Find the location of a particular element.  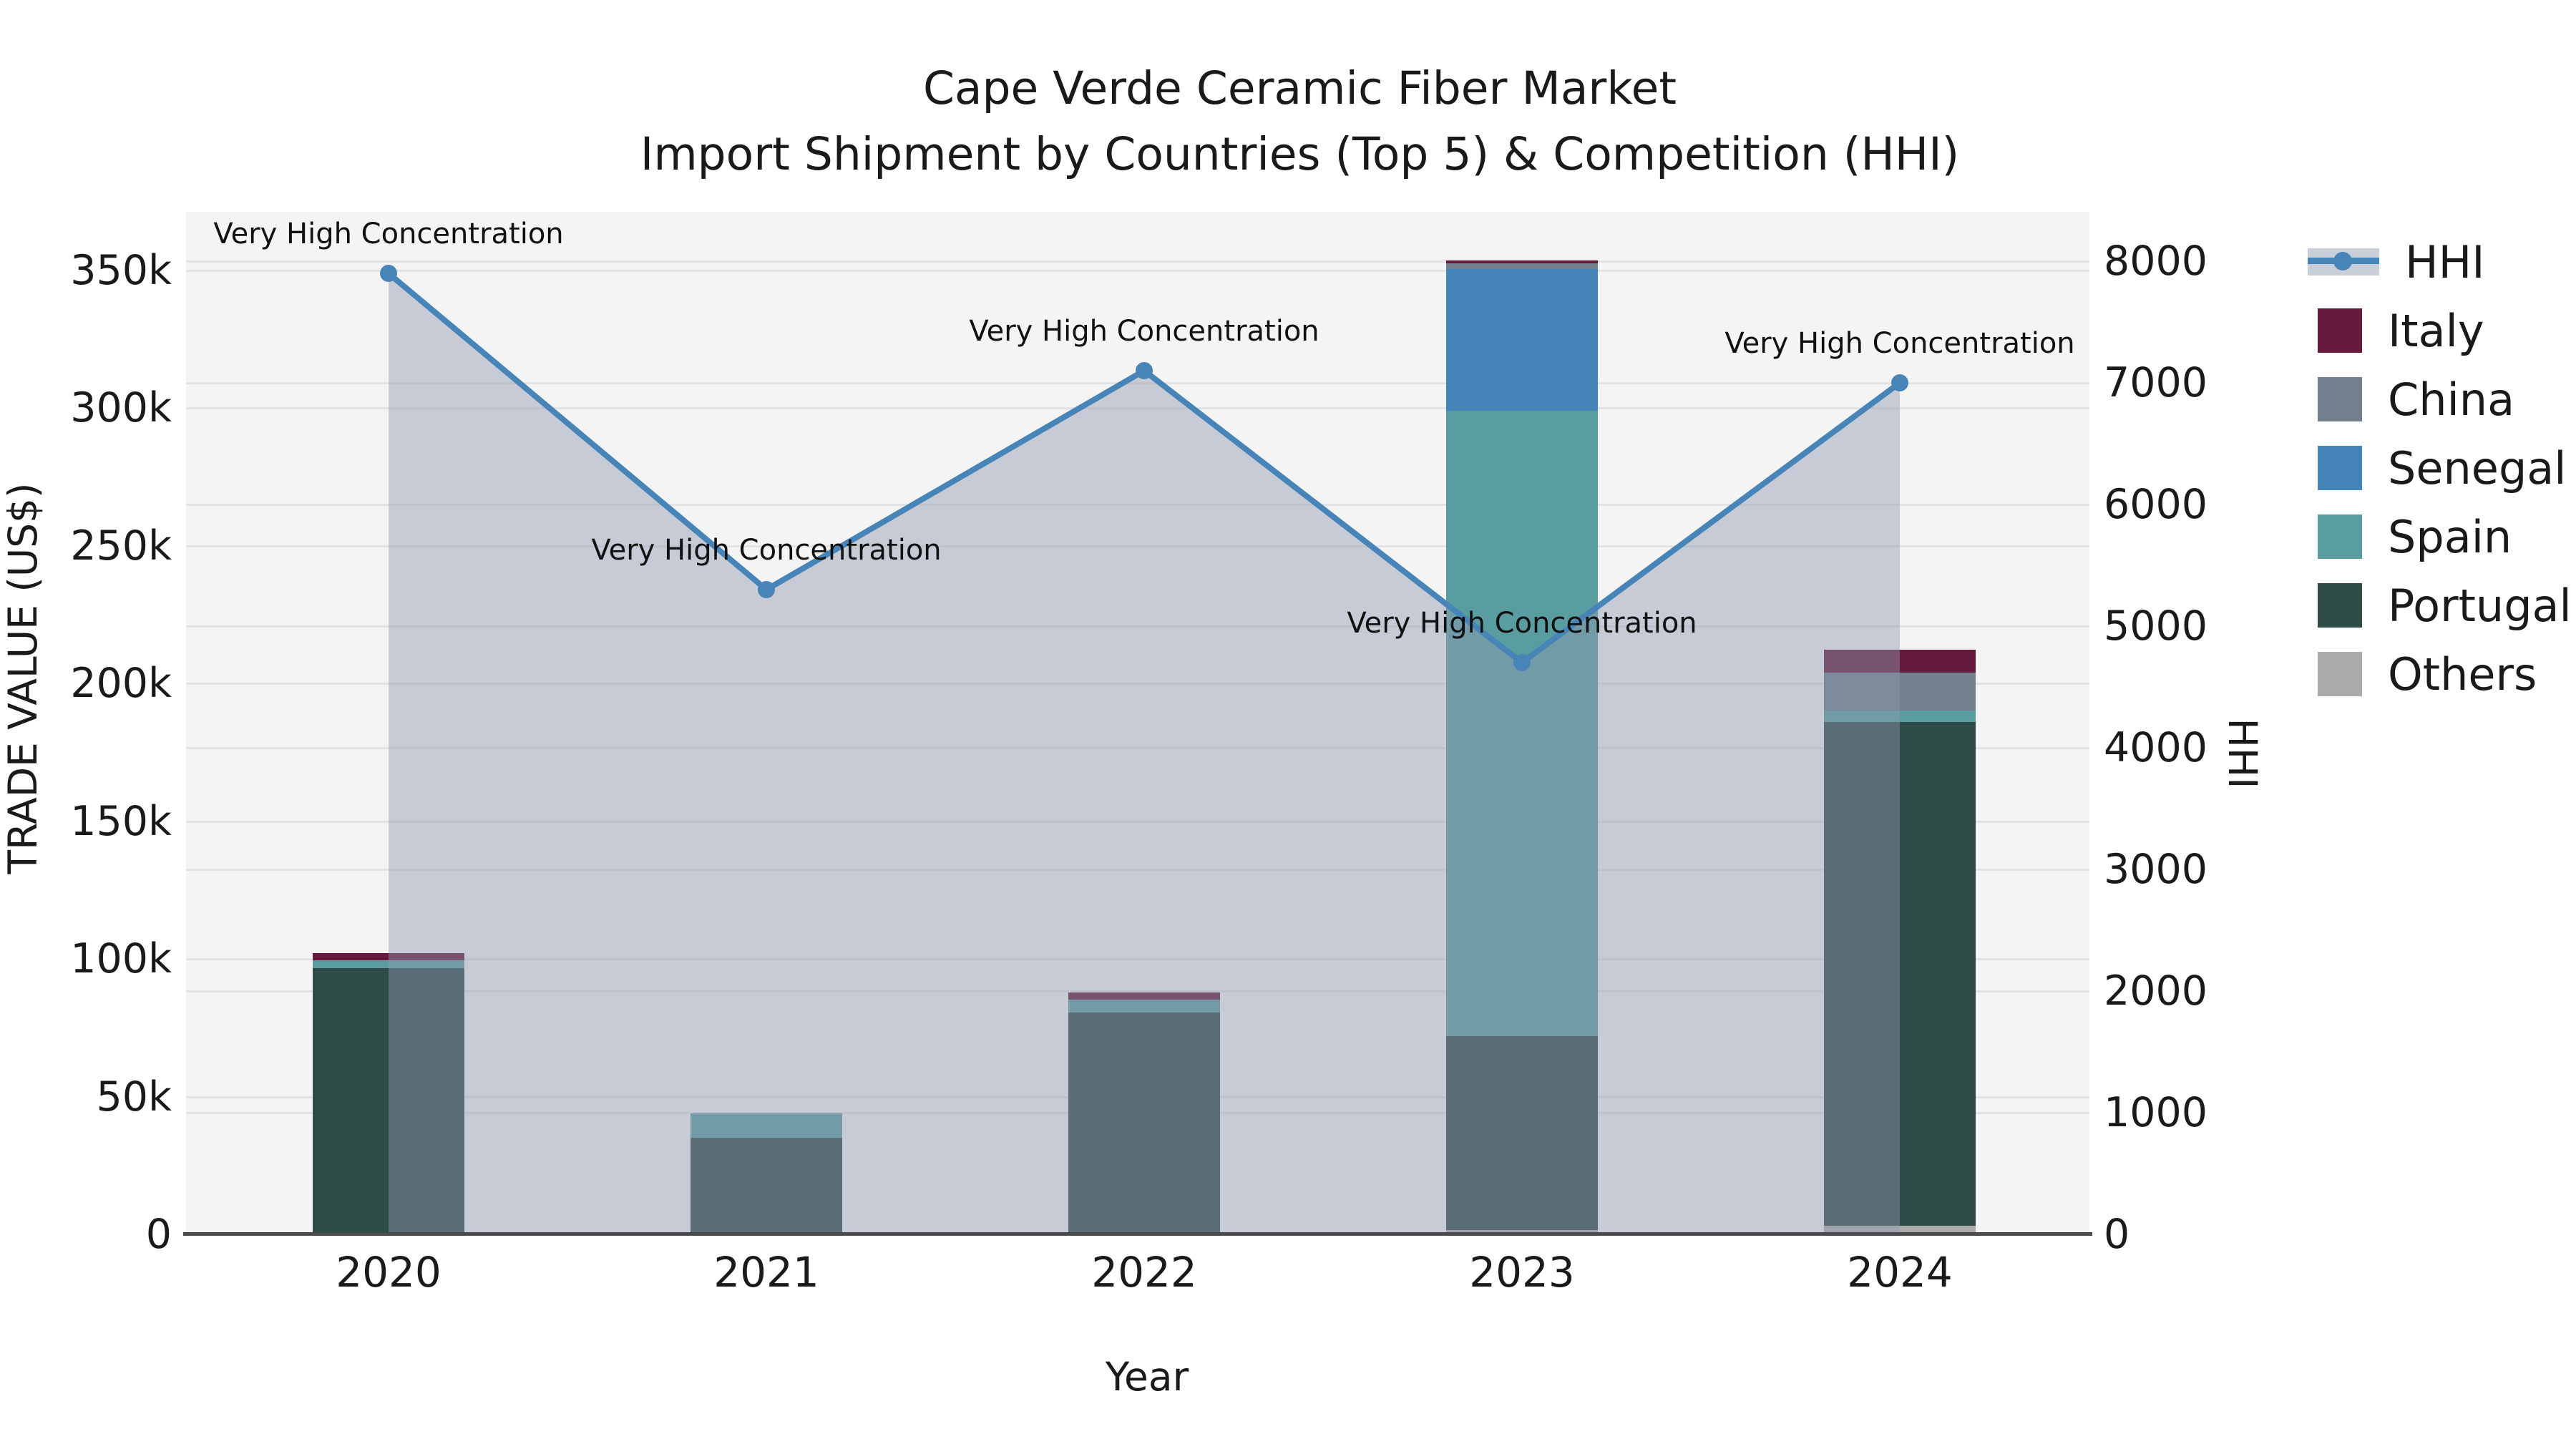

legend-item-spain: Spain is located at coordinates (2440, 536).